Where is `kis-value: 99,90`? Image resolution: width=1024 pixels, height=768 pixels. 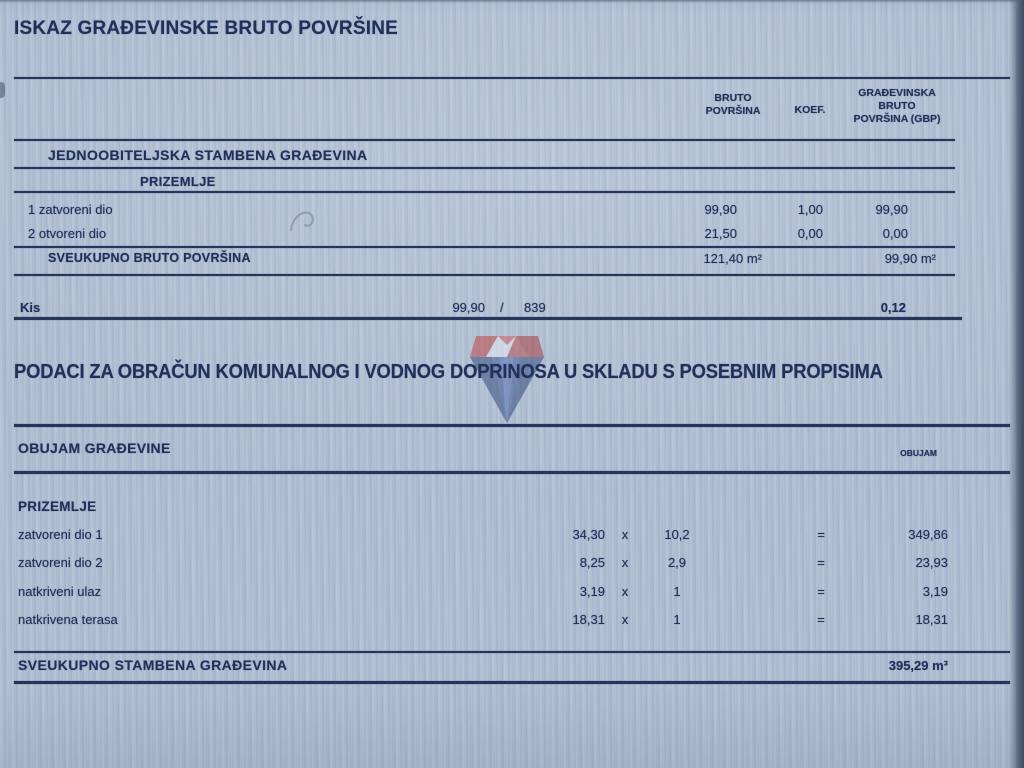
kis-value: 99,90 is located at coordinates (468, 307).